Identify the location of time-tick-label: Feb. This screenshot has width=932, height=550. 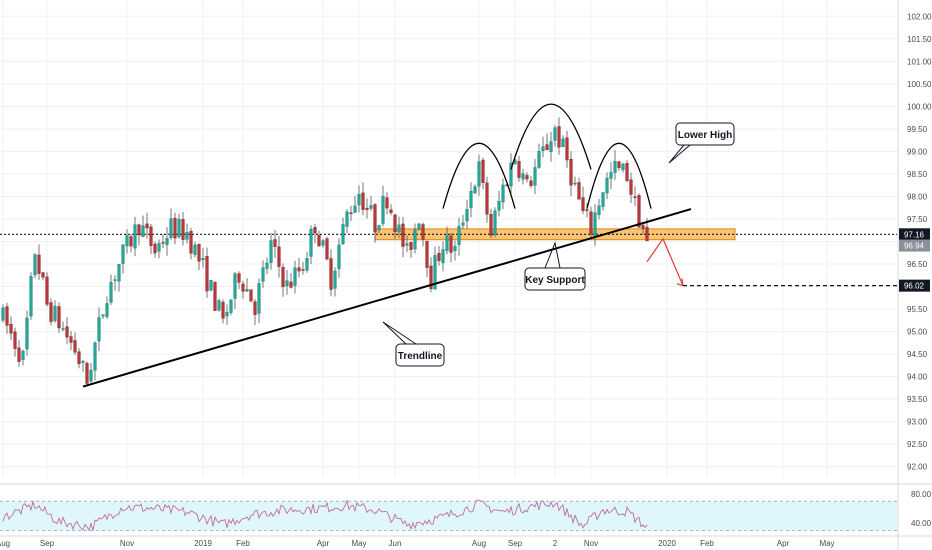
(707, 543).